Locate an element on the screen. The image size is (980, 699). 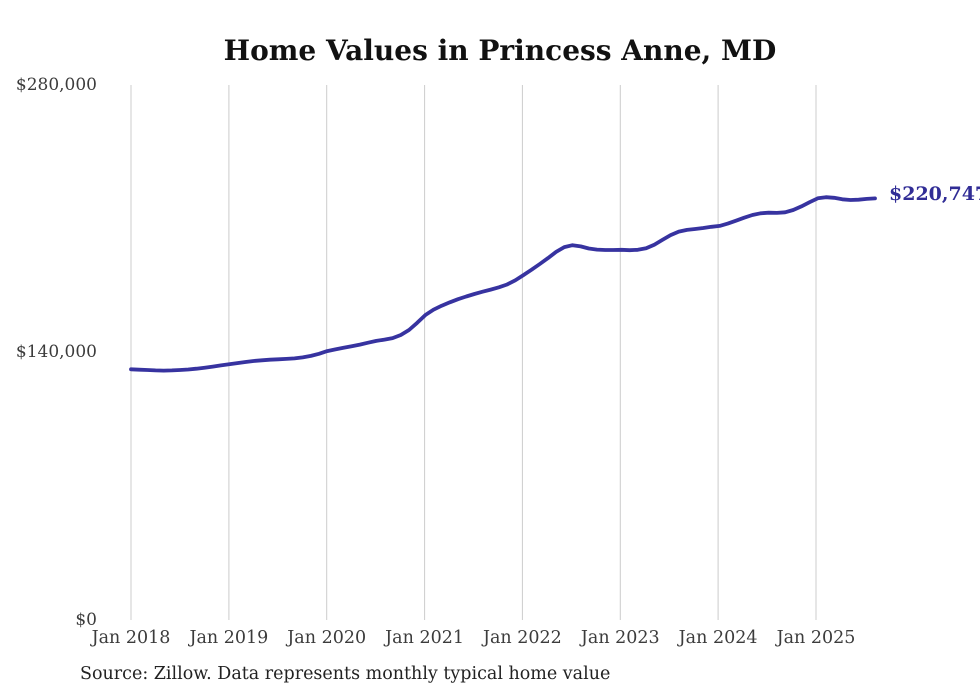
y-tick-label-0: $0 is located at coordinates (86, 620).